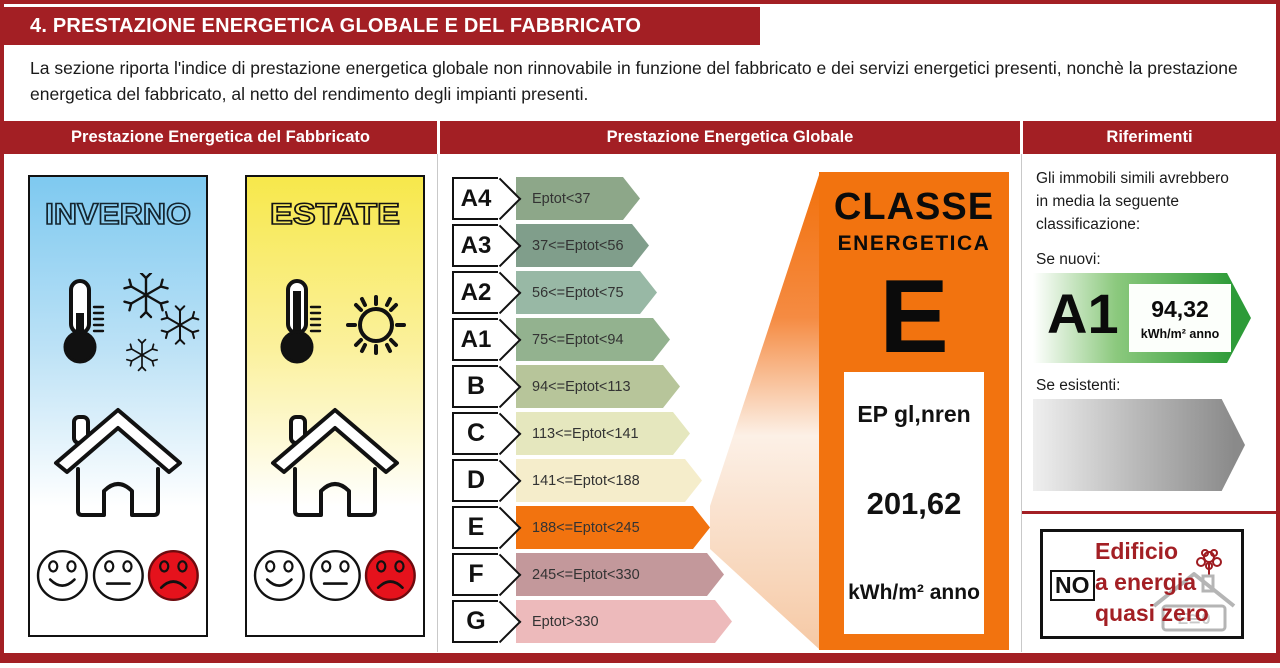 This screenshot has width=1280, height=668. I want to click on class-range-arrow-E: 188<=Eptot<245, so click(613, 527).